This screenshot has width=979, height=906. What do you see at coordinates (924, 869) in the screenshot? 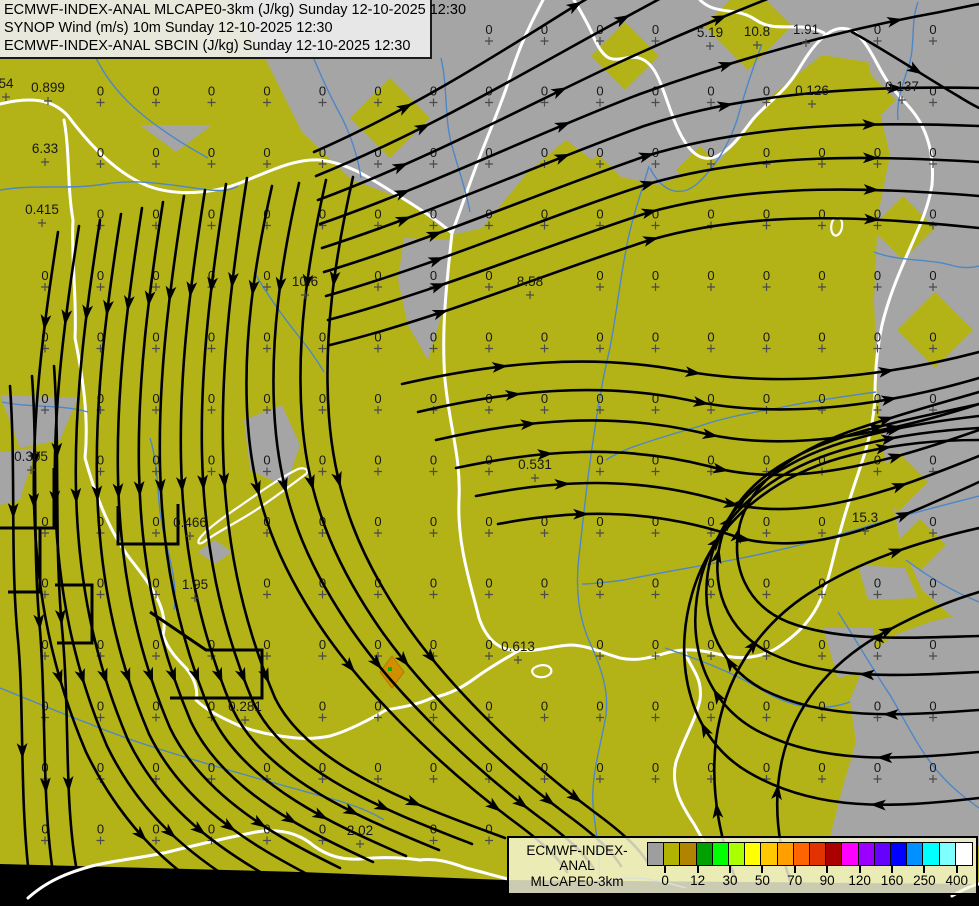
I see `legend-tick` at bounding box center [924, 869].